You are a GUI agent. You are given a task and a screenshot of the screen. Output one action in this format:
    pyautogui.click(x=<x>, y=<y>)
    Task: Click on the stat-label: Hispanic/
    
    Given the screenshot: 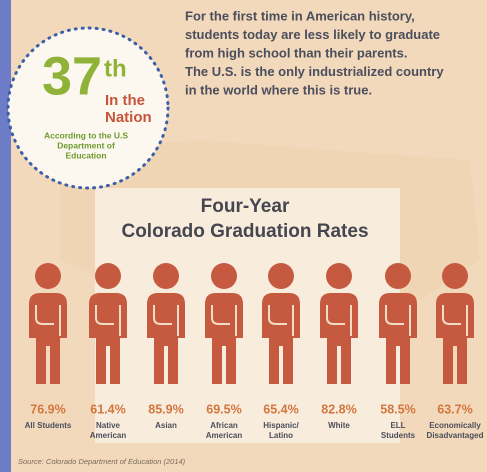 What is the action you would take?
    pyautogui.click(x=281, y=425)
    